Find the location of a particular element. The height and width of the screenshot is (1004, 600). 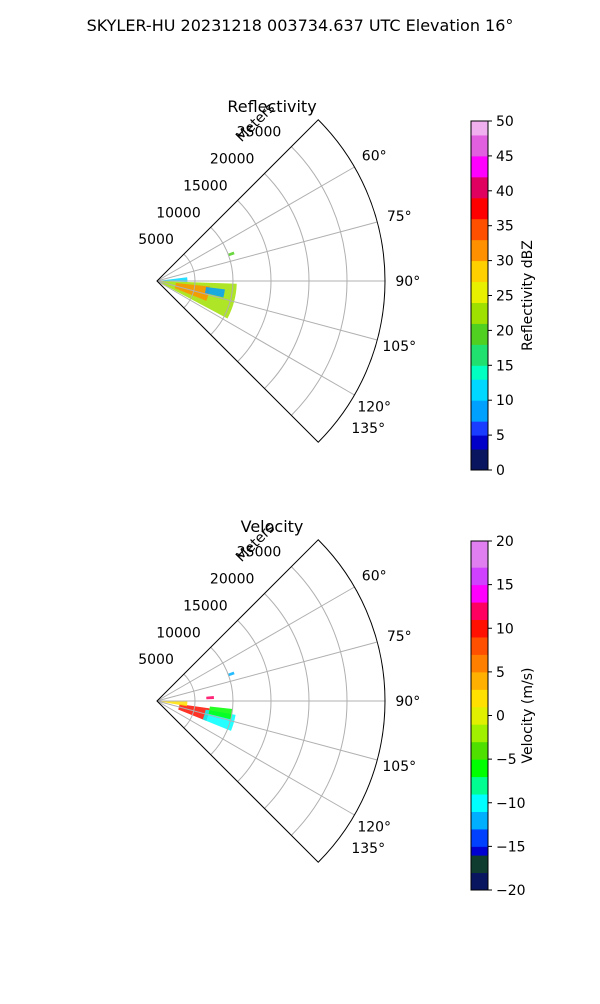

colorbar-tick-label: 40 is located at coordinates (505, 192).